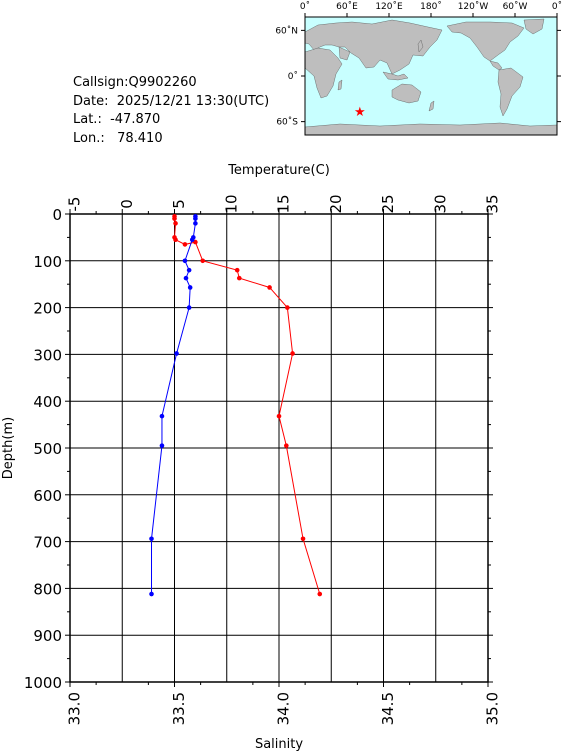 Image resolution: width=564 pixels, height=751 pixels. I want to click on map-lon-label: 60˚W, so click(515, 6).